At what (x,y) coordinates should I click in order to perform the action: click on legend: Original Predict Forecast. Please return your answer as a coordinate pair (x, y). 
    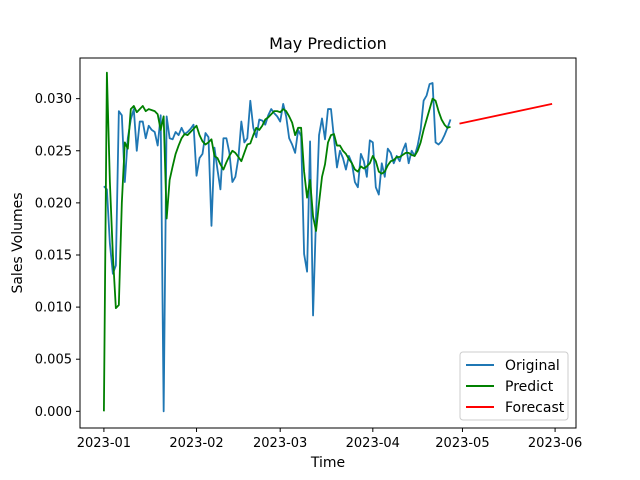
    Looking at the image, I should click on (514, 386).